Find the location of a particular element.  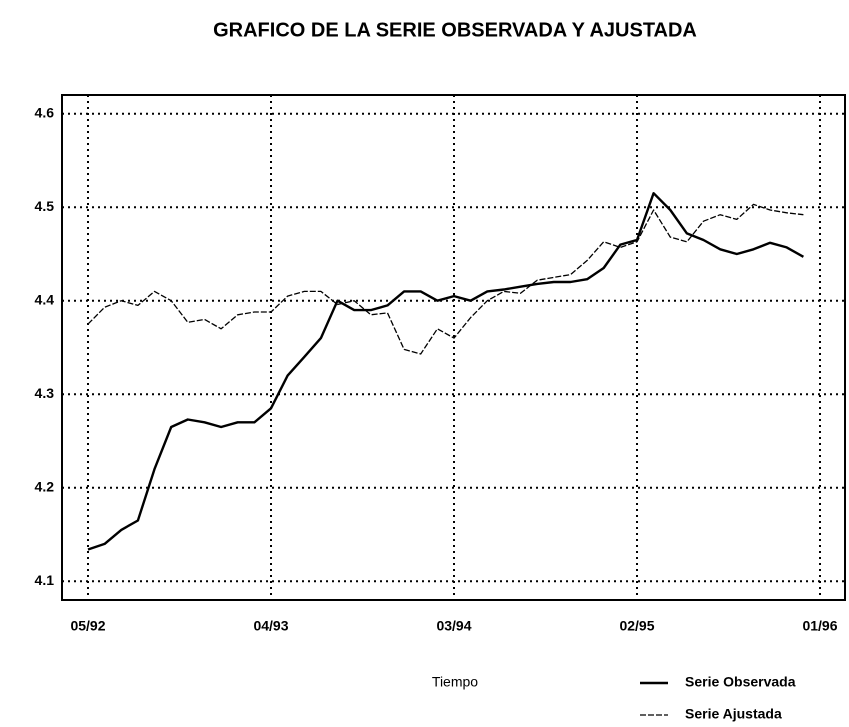

x-axis-label: Tiempo is located at coordinates (455, 682).